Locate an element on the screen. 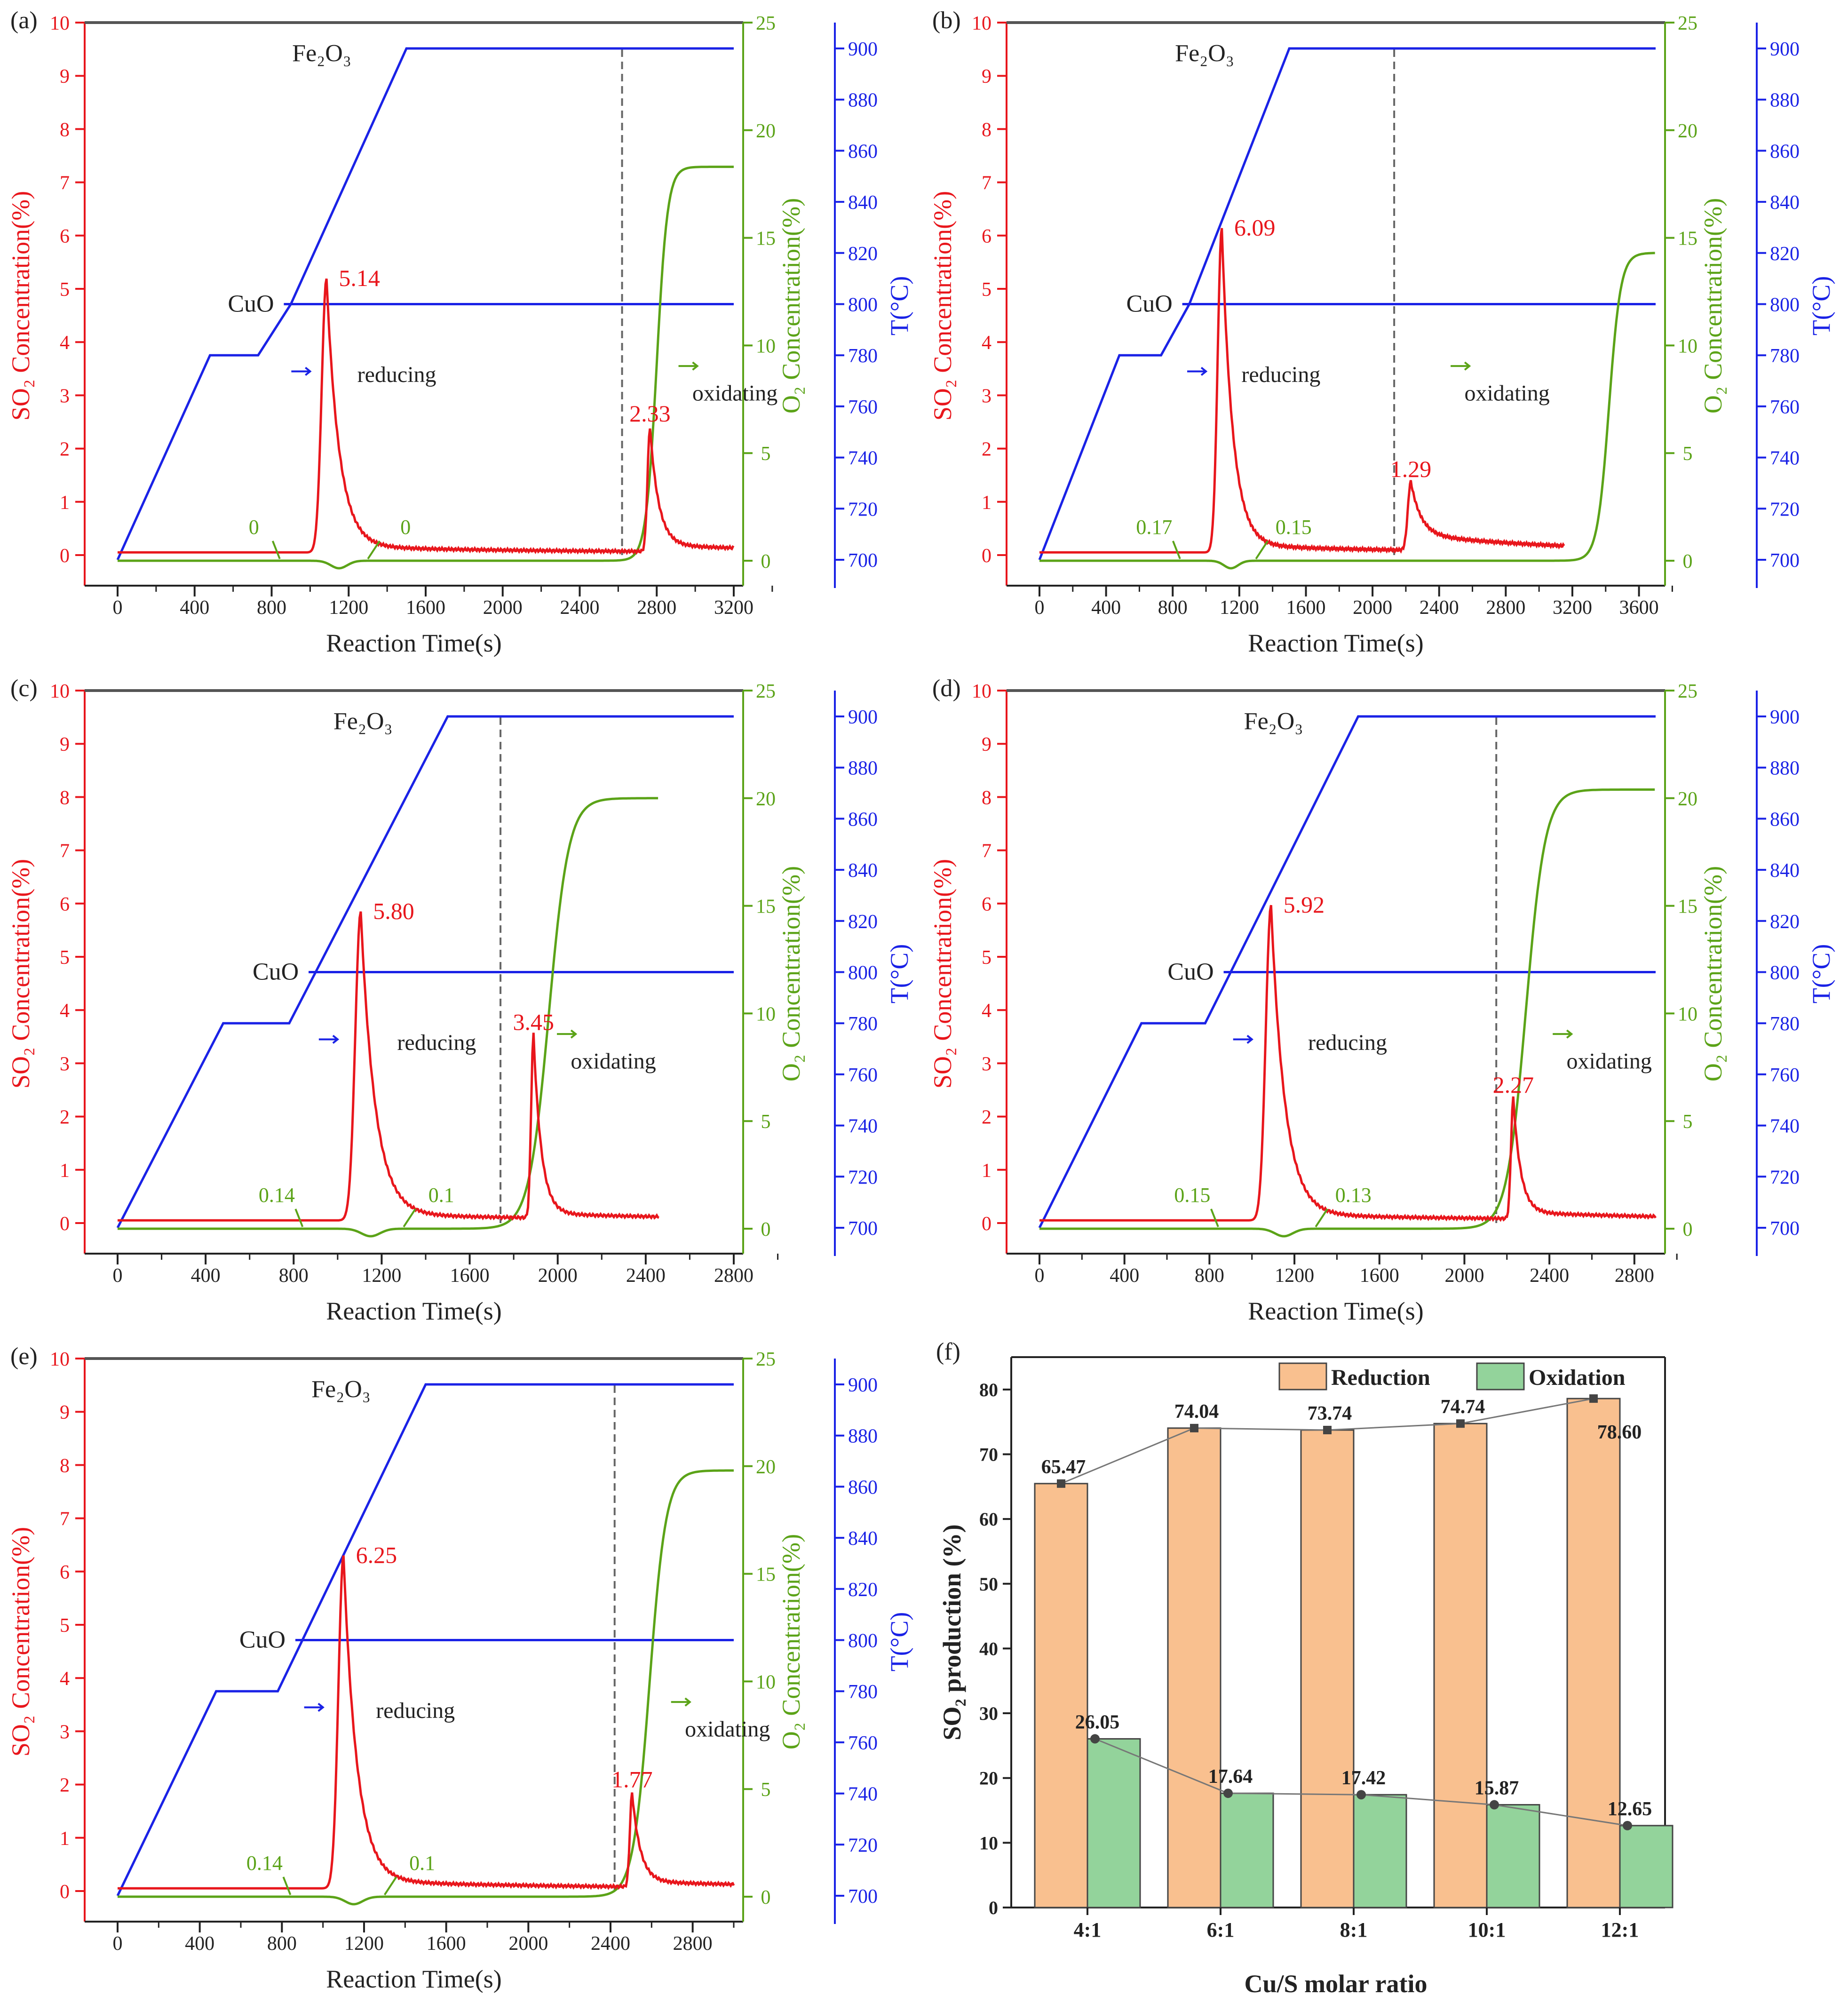 The image size is (1848, 2011). bar-y-tick-label: 0 is located at coordinates (993, 1908).